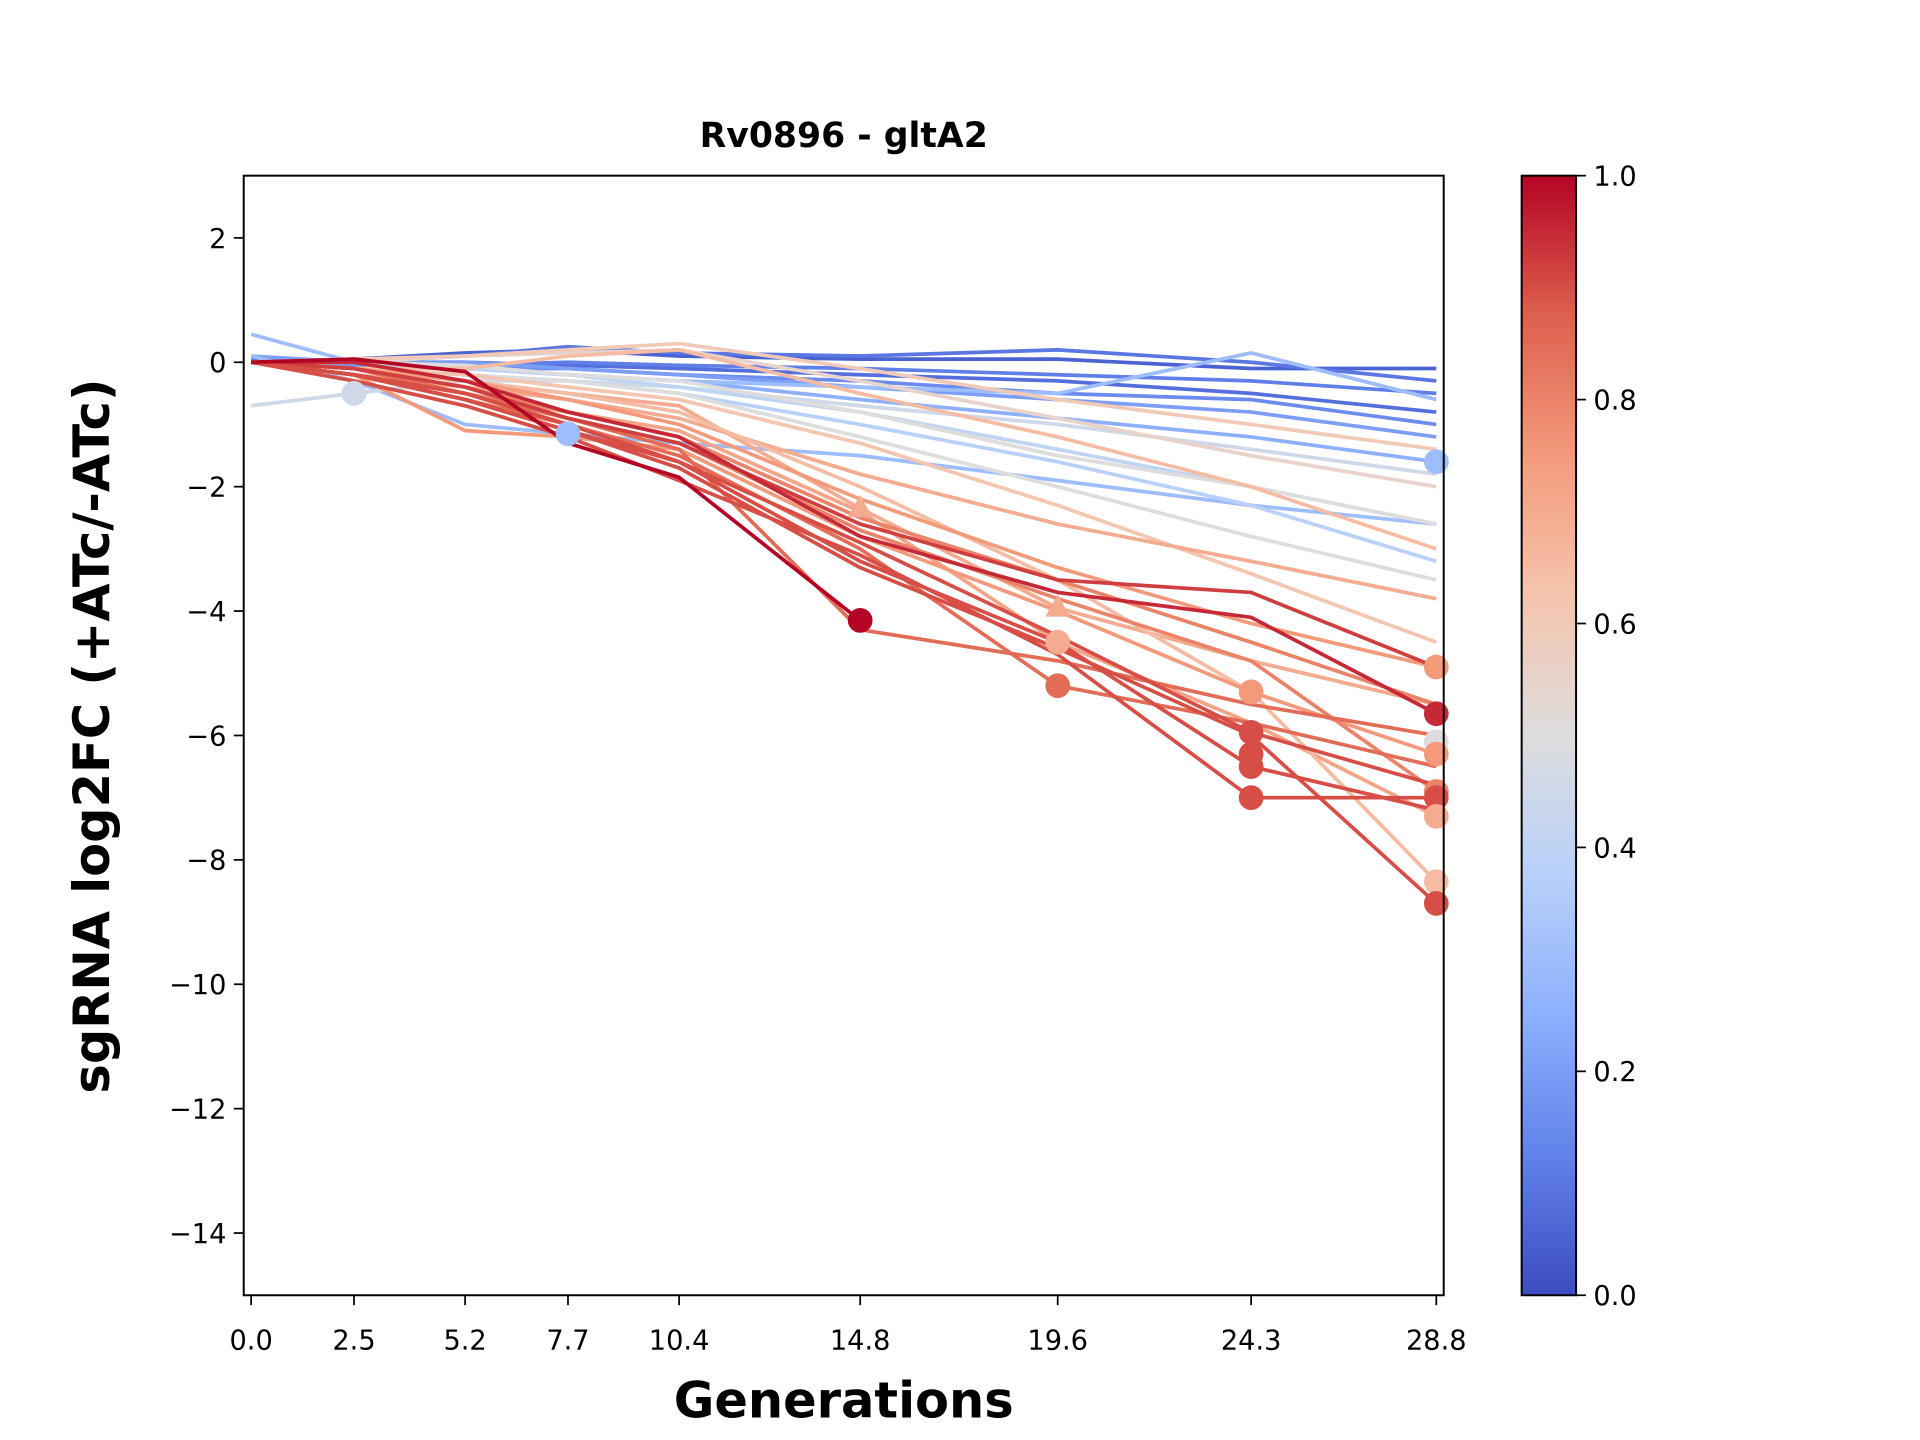  Describe the element at coordinates (206, 861) in the screenshot. I see `y-tick-label: −8` at that location.